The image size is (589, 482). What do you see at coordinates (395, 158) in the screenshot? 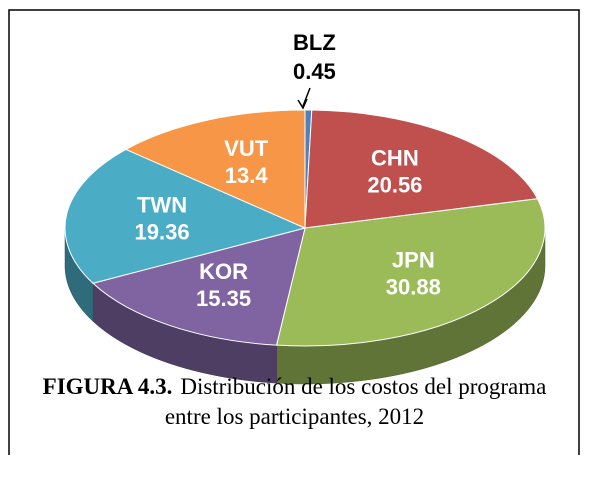
I see `slice-label: CHN` at bounding box center [395, 158].